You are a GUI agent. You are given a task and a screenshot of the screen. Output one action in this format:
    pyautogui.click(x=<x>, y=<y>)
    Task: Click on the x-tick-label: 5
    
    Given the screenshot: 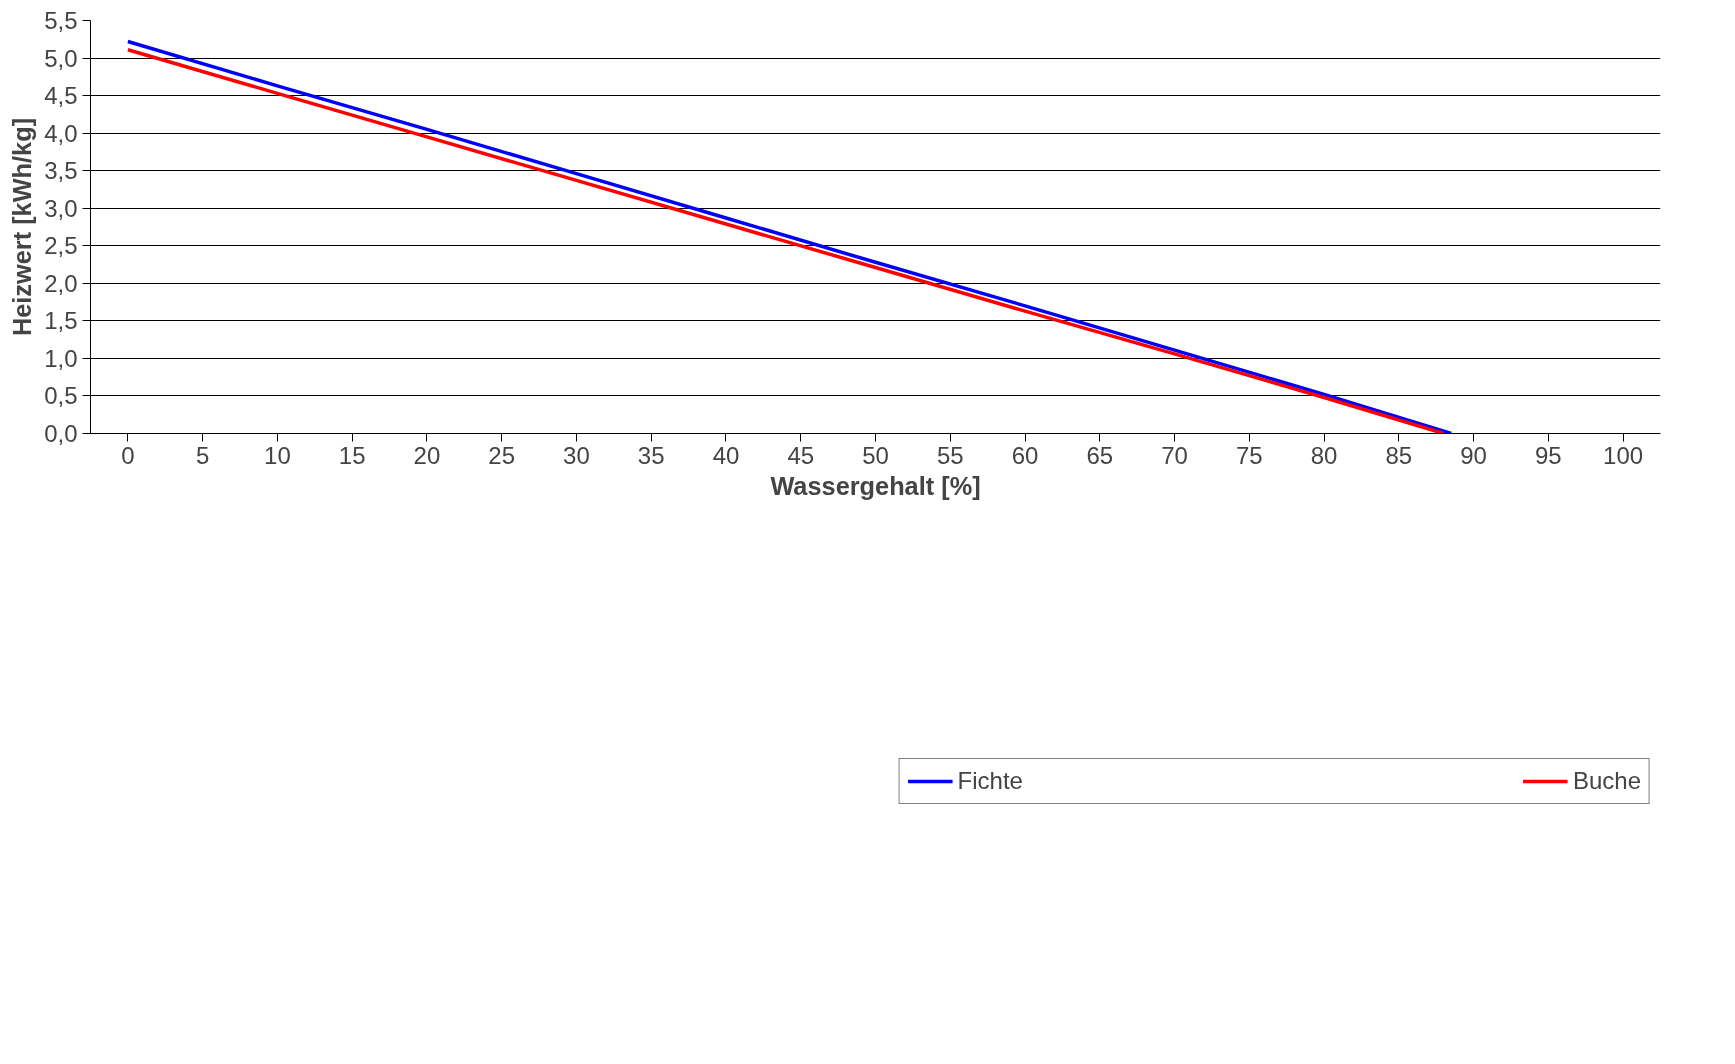 What is the action you would take?
    pyautogui.click(x=202, y=455)
    